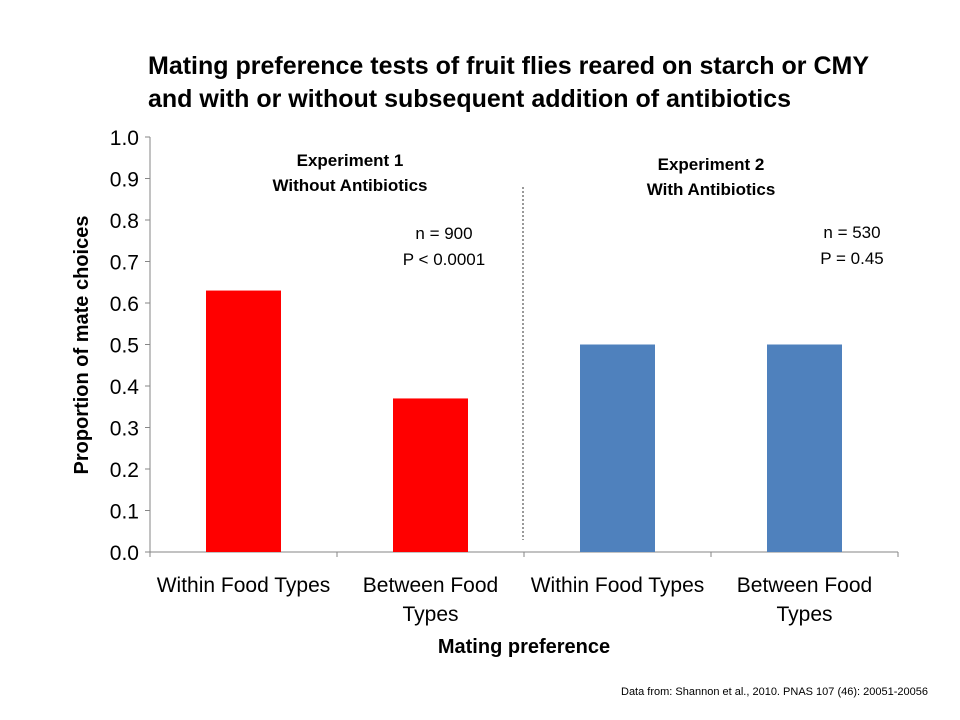  I want to click on y-tick-label: 0.1, so click(124, 512).